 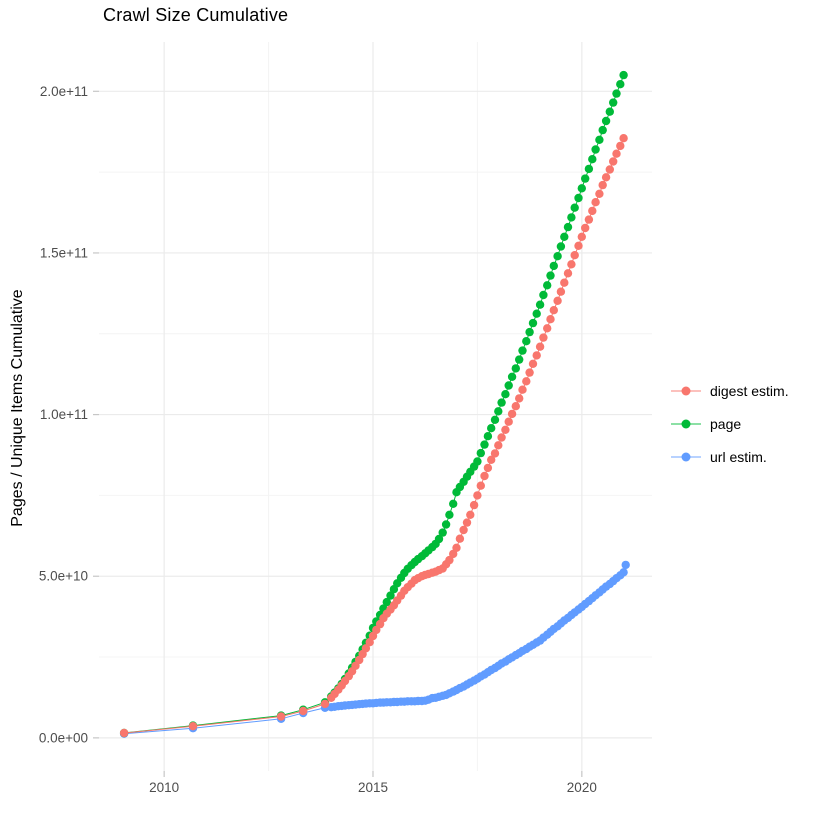 What do you see at coordinates (726, 423) in the screenshot?
I see `legend-item-label: page` at bounding box center [726, 423].